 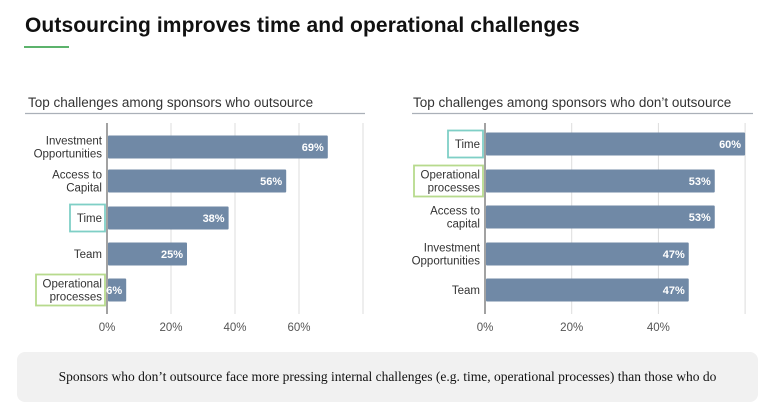 I want to click on bar-value-label: 6%, so click(x=114, y=291).